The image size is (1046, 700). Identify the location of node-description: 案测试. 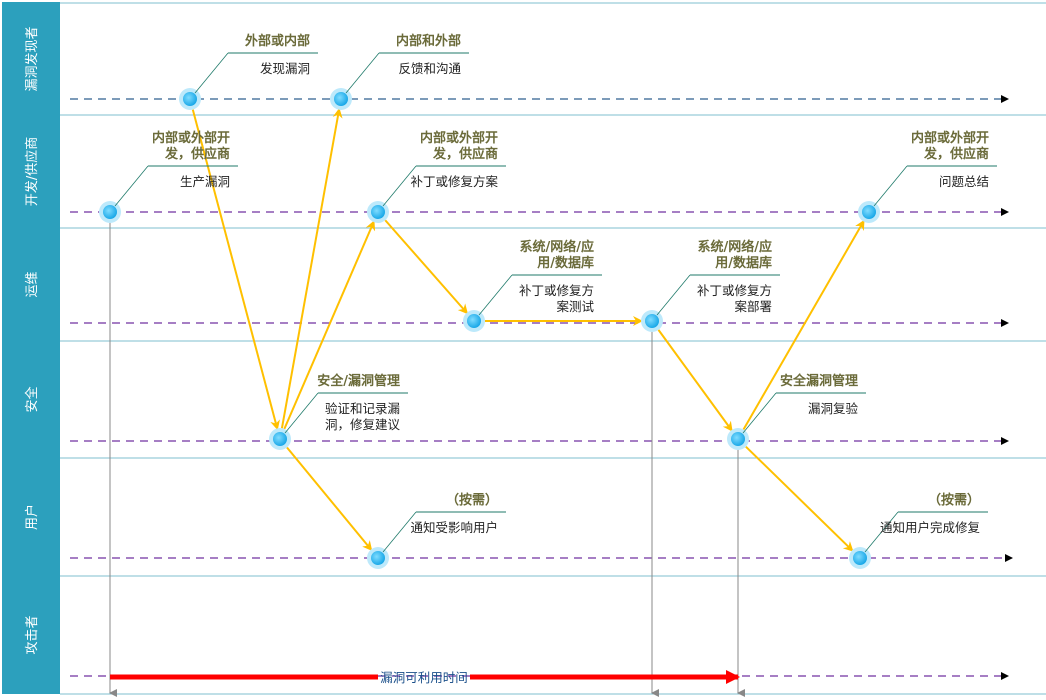
(575, 306).